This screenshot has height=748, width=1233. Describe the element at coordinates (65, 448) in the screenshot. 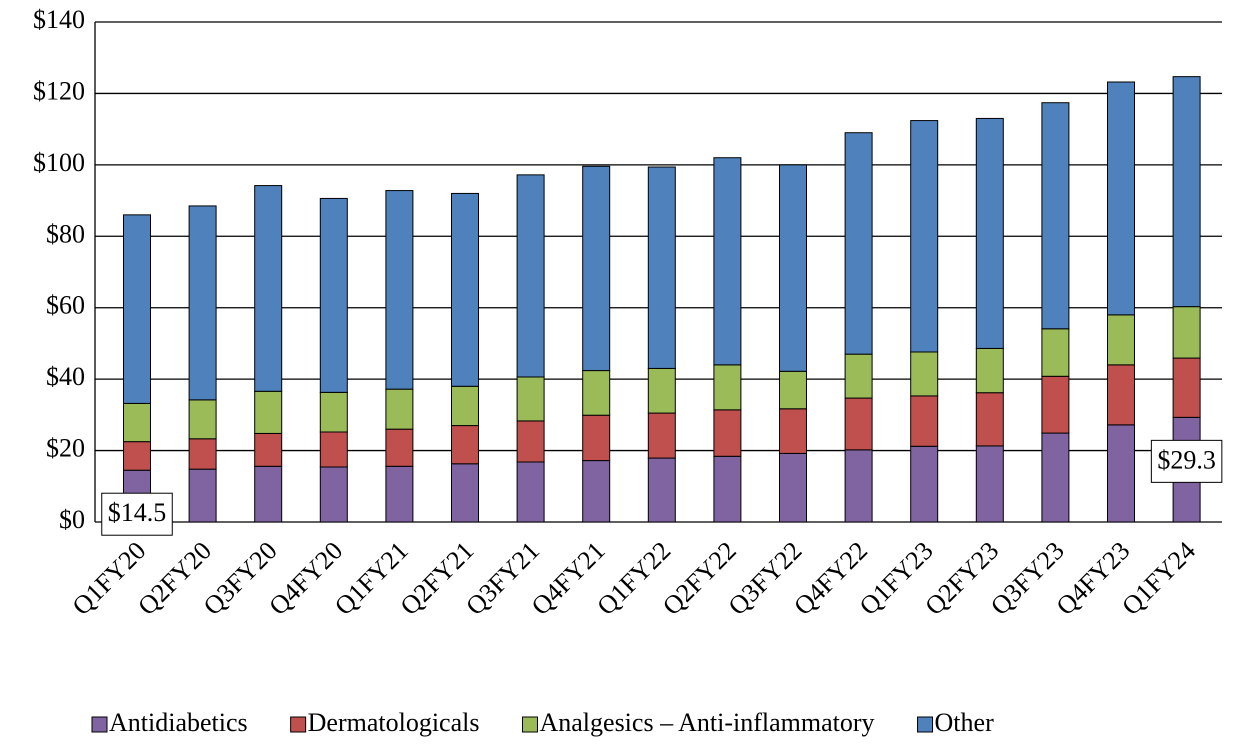

I see `y-tick-label: $20` at that location.